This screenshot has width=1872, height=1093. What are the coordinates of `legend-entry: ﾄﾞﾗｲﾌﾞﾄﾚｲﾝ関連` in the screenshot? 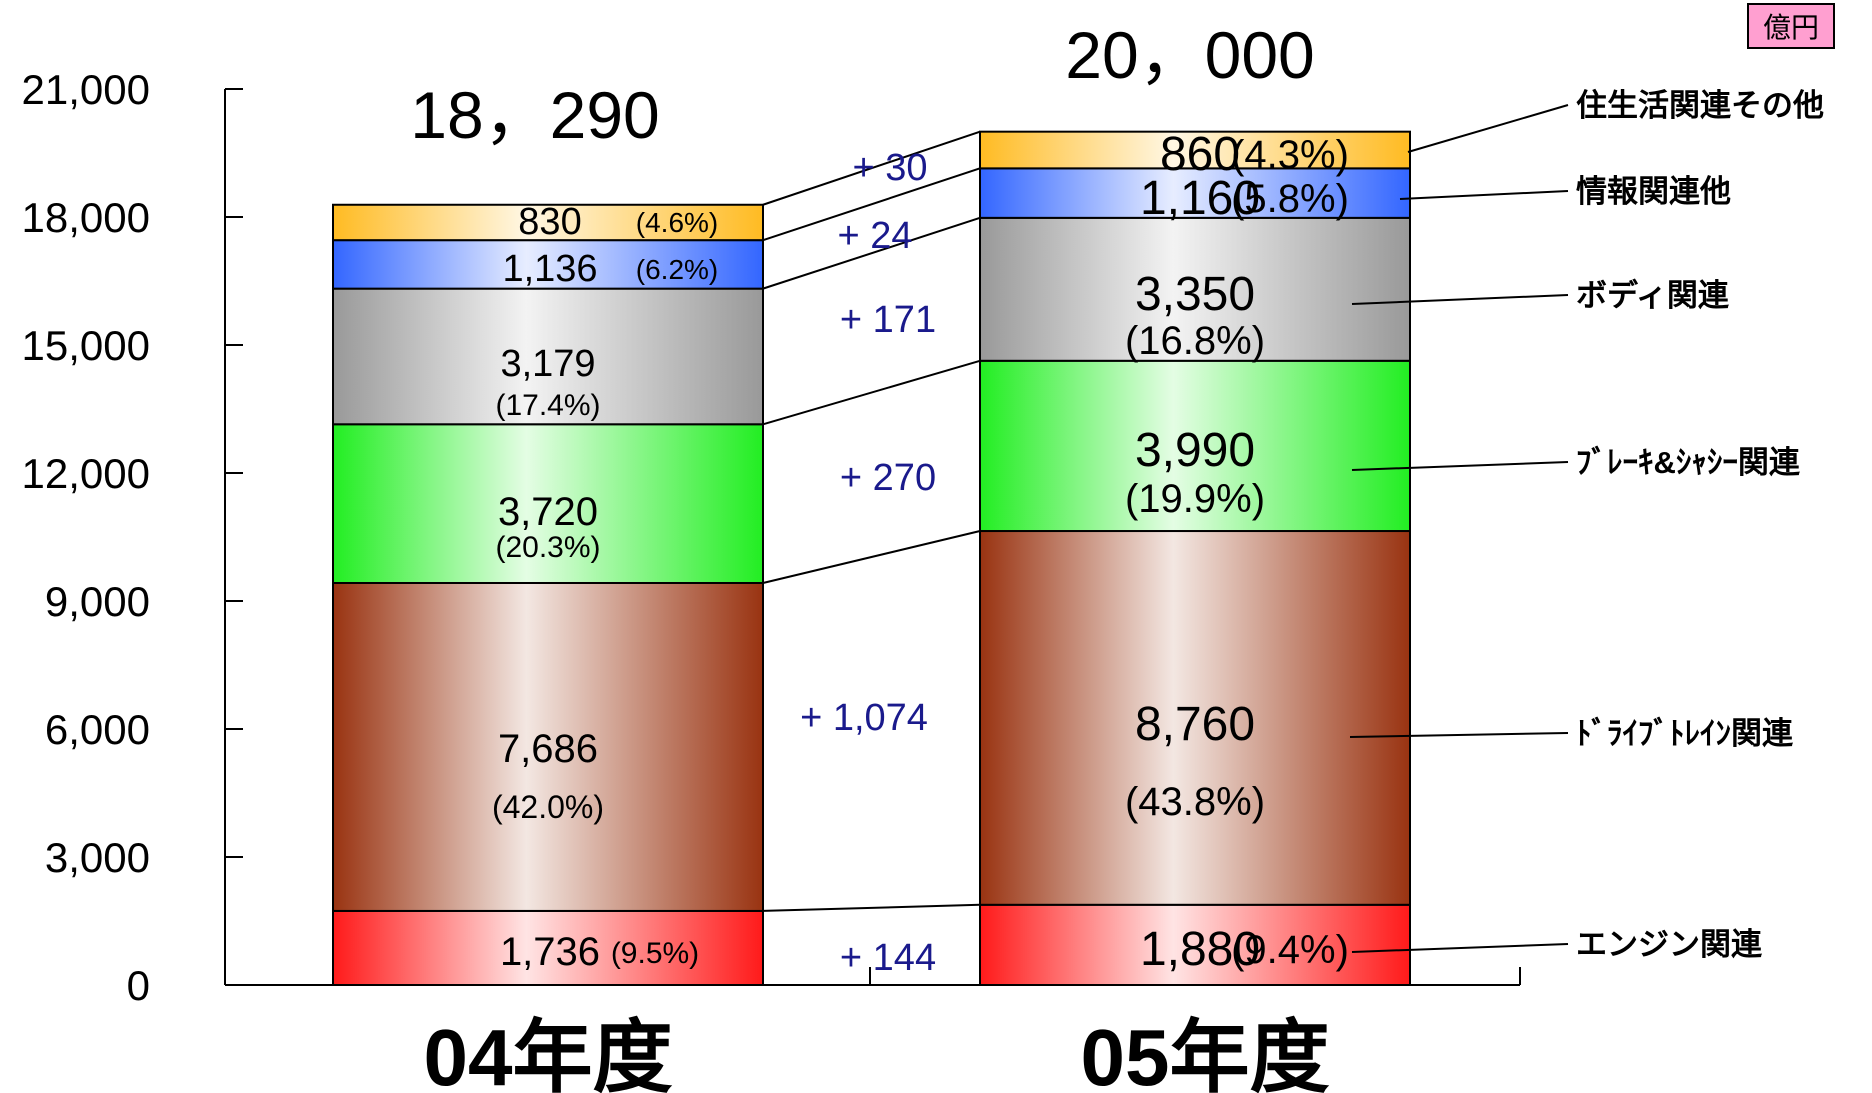 It's located at (1685, 733).